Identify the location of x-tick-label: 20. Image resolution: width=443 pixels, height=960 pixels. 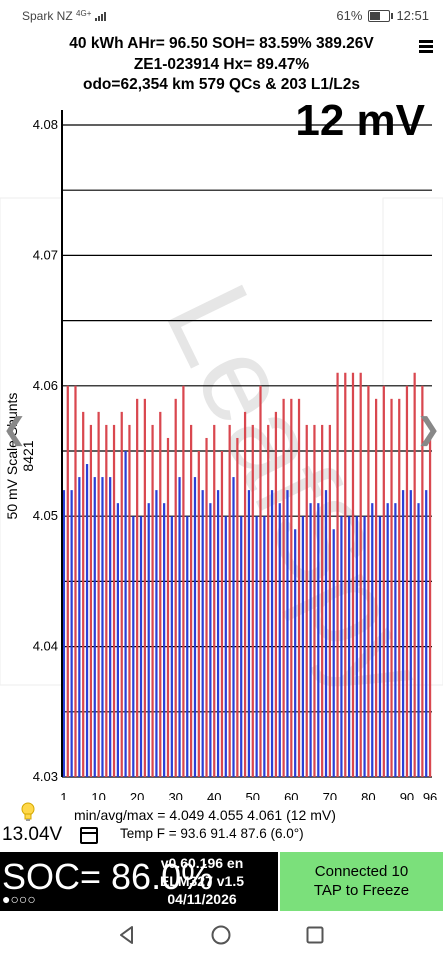
(137, 795).